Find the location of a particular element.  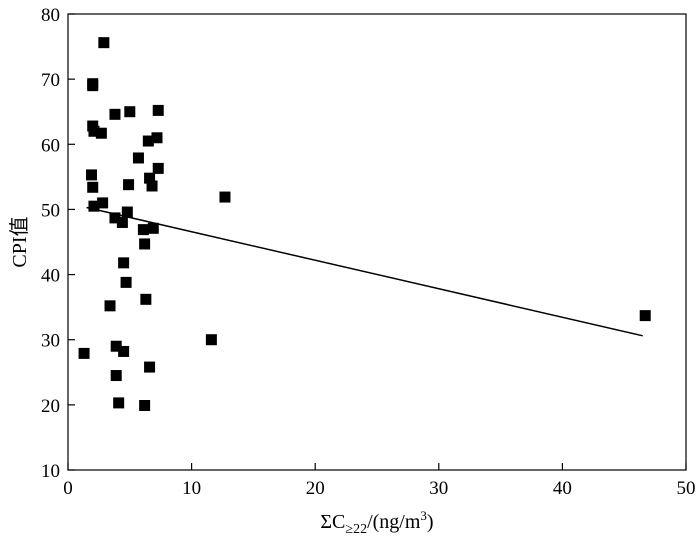

y-tick-label: 80 is located at coordinates (50, 15).